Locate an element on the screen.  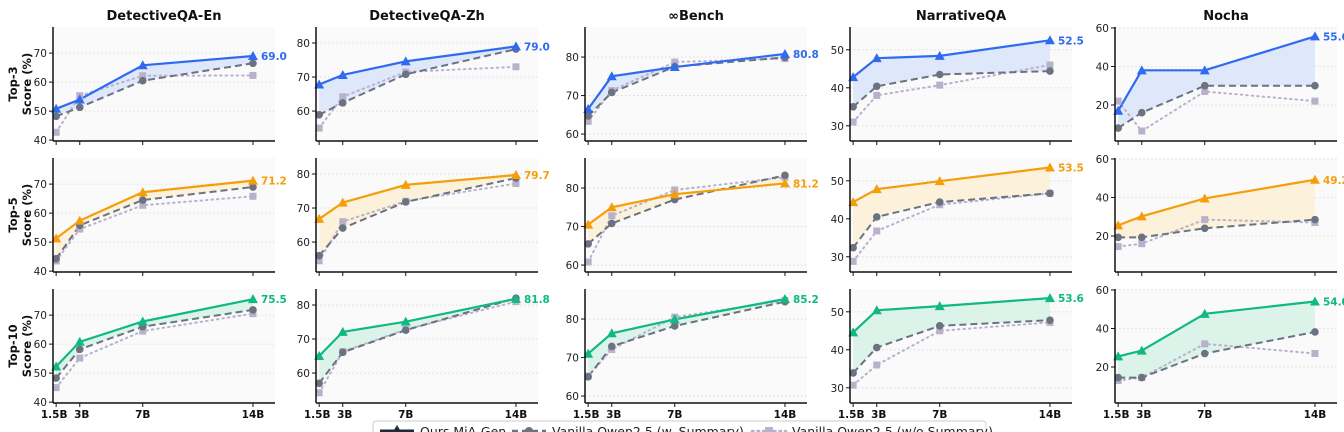
end-value-label: 54.0 is located at coordinates (1333, 303).